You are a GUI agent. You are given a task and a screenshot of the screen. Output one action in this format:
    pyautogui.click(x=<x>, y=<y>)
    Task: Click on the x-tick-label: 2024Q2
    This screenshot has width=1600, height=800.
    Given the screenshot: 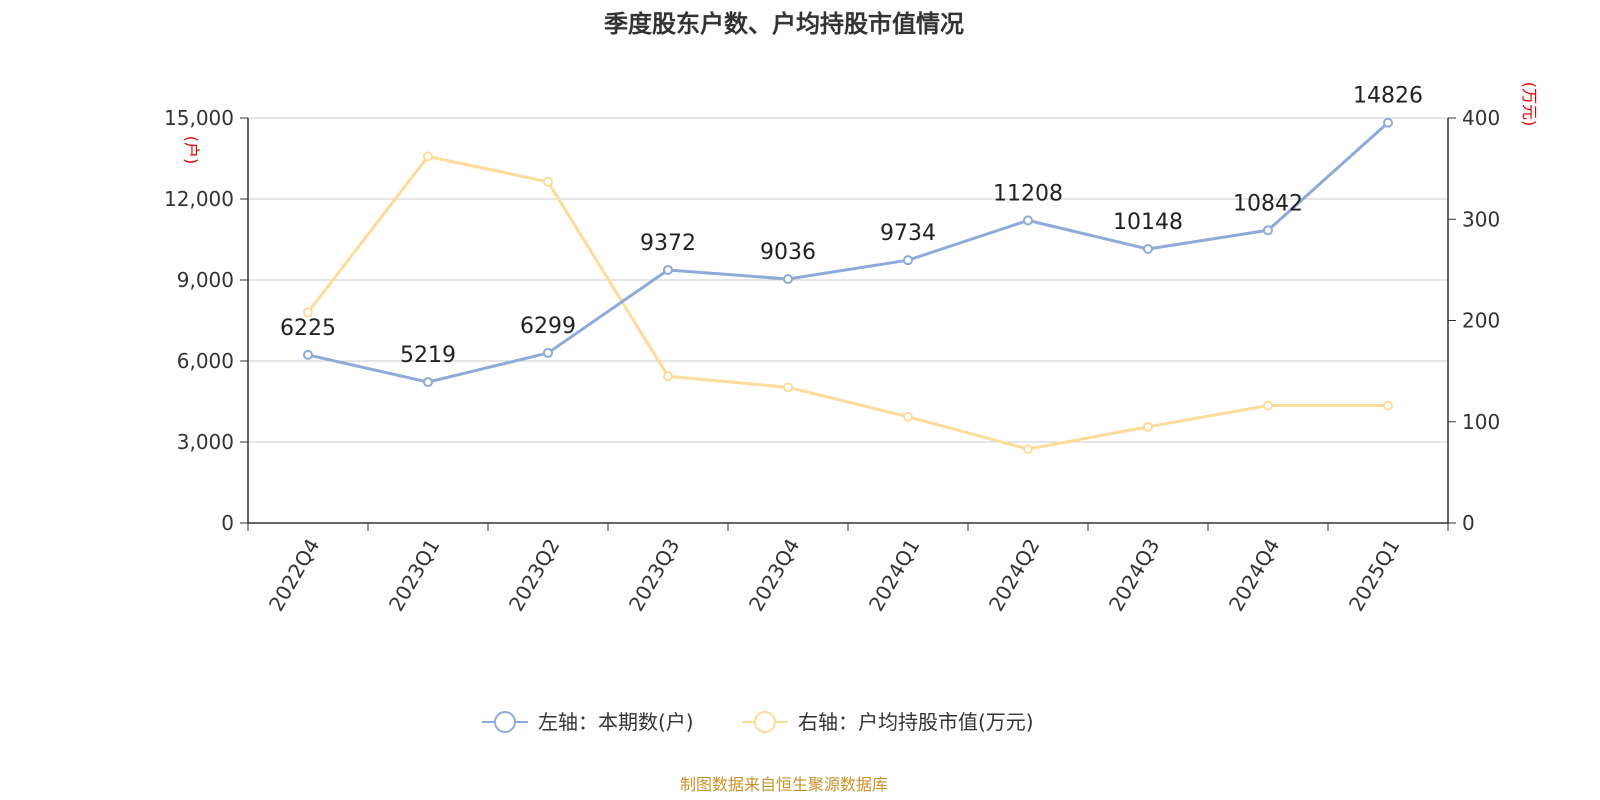 What is the action you would take?
    pyautogui.click(x=1014, y=575)
    